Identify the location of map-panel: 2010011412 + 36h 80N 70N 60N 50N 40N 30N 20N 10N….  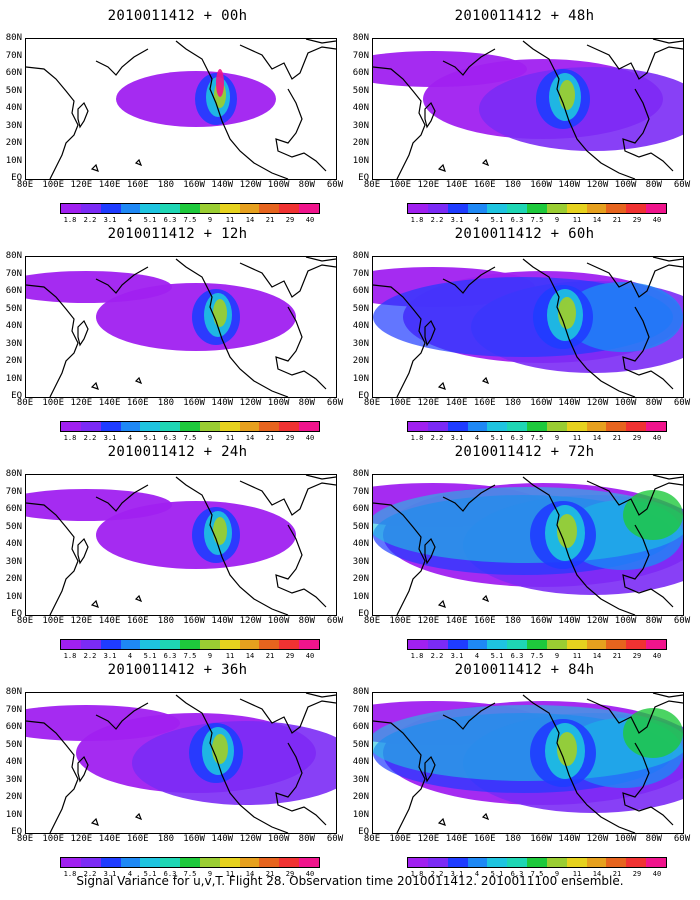
(177, 773).